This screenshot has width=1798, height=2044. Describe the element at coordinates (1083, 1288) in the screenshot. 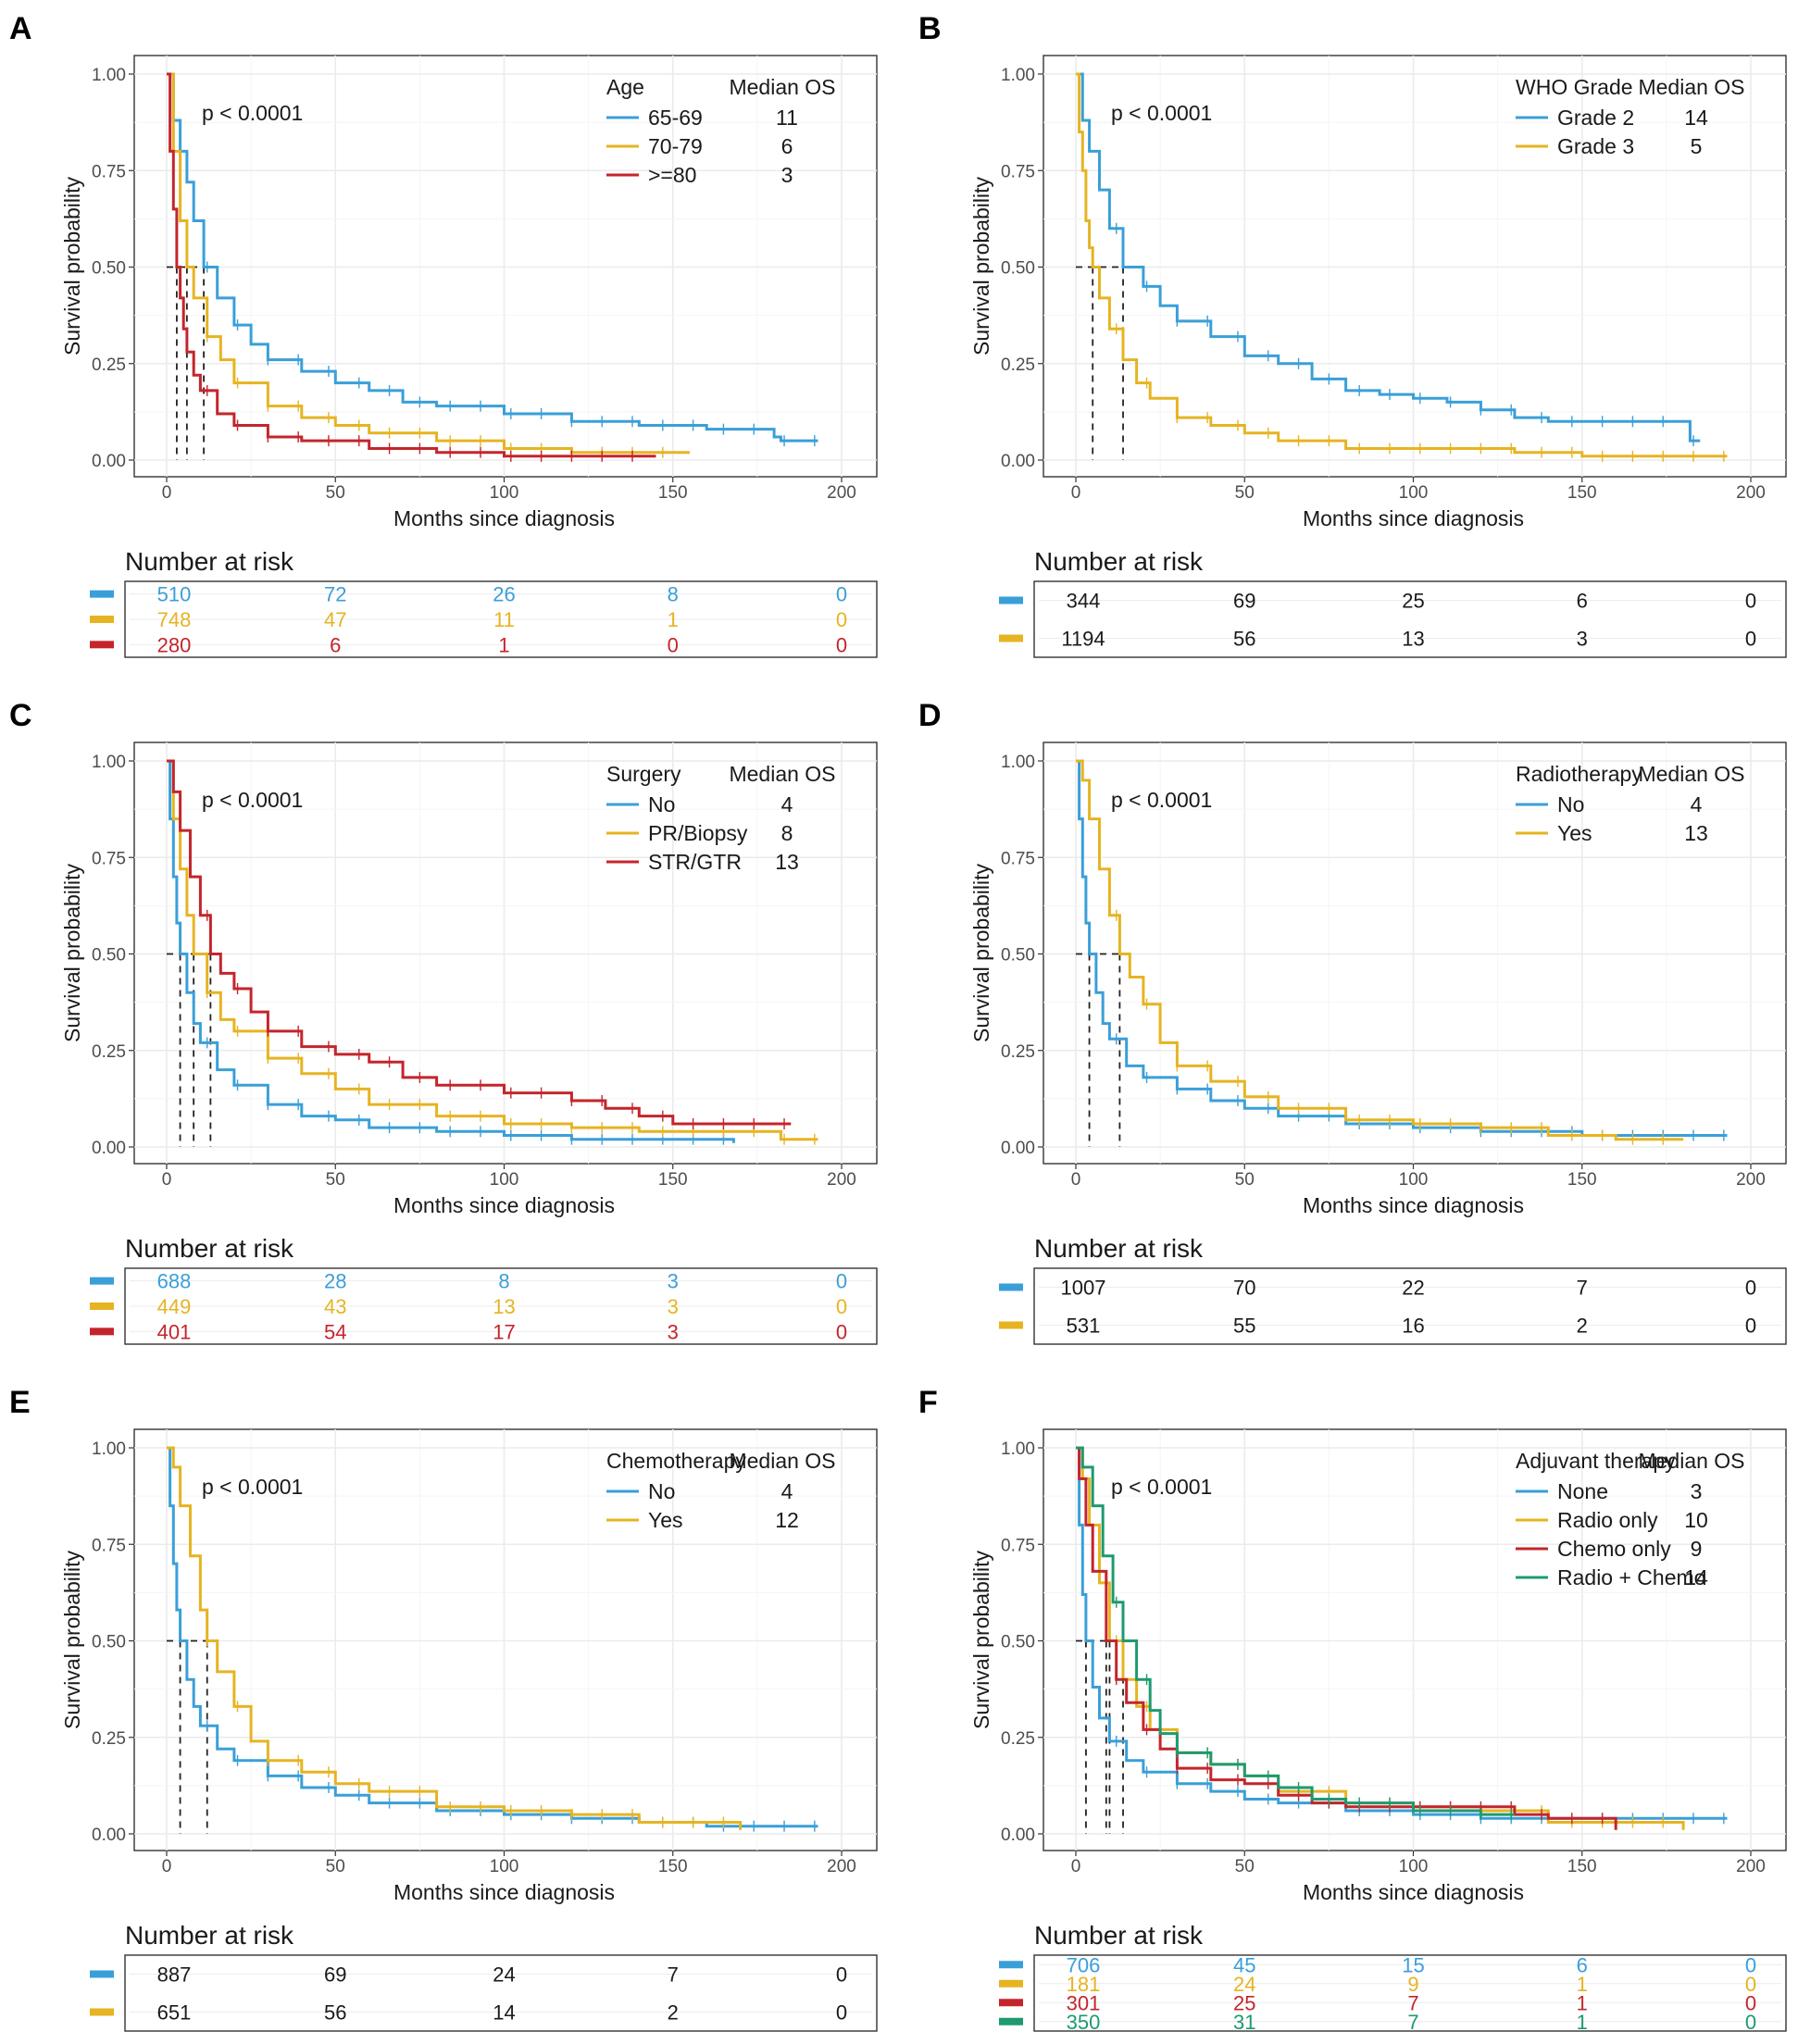

I see `risk-value: 1007` at that location.